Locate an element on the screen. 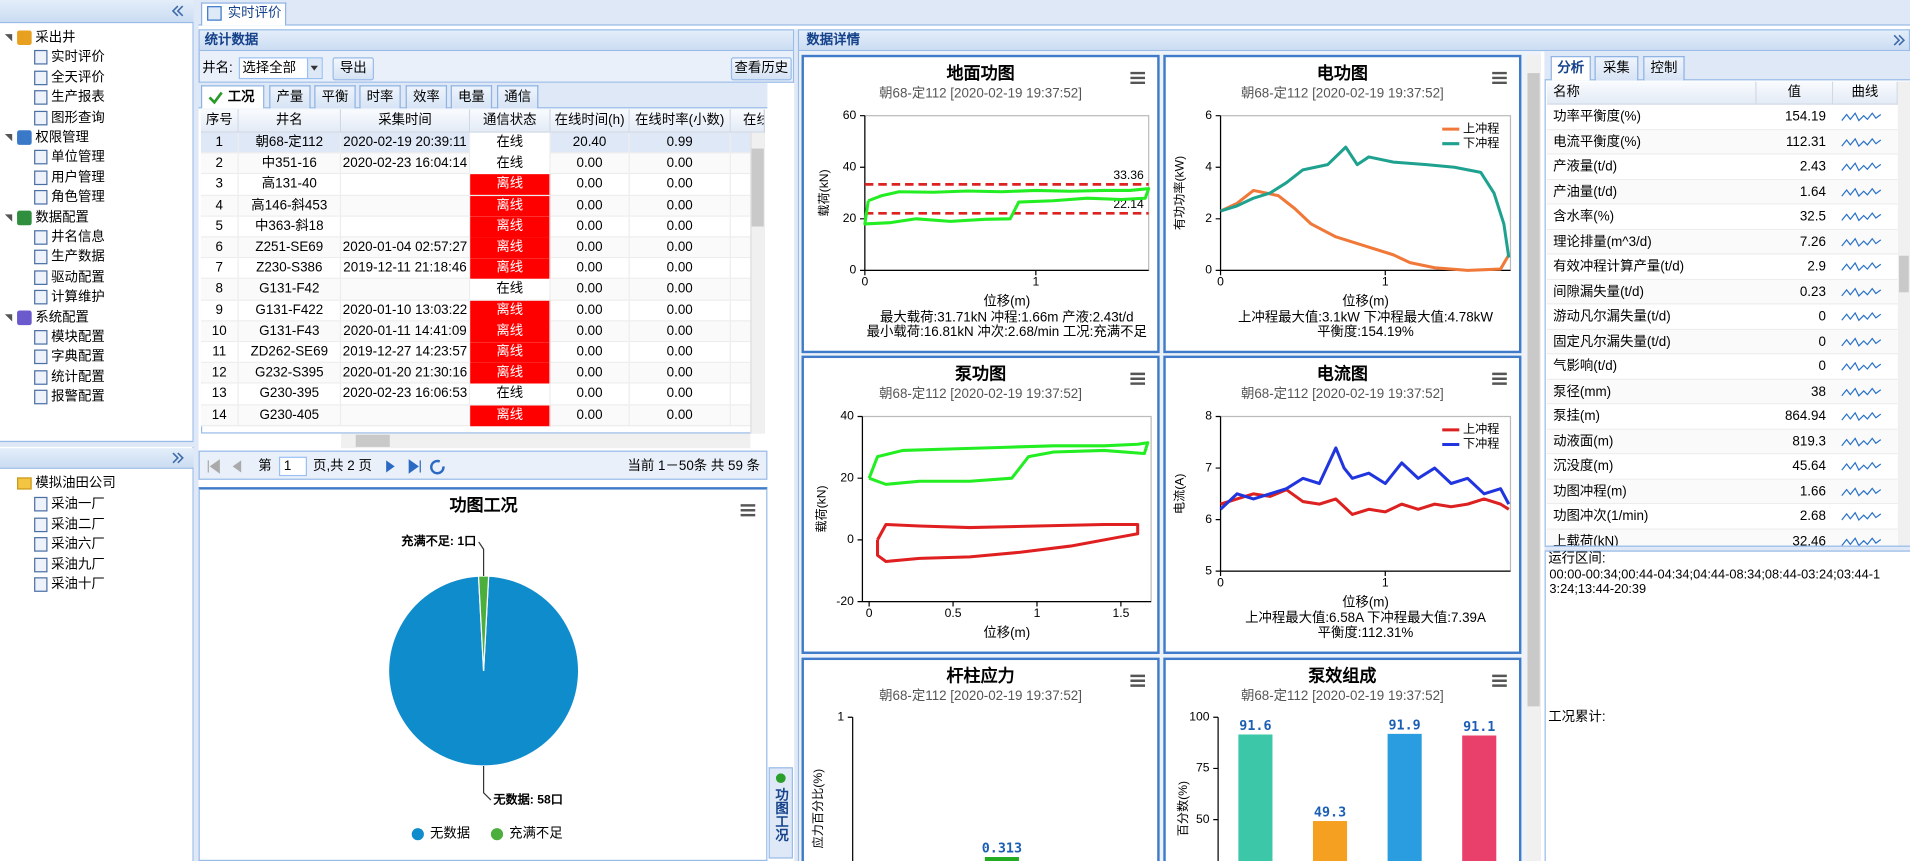 The width and height of the screenshot is (1910, 861). leader-line is located at coordinates (487, 783).